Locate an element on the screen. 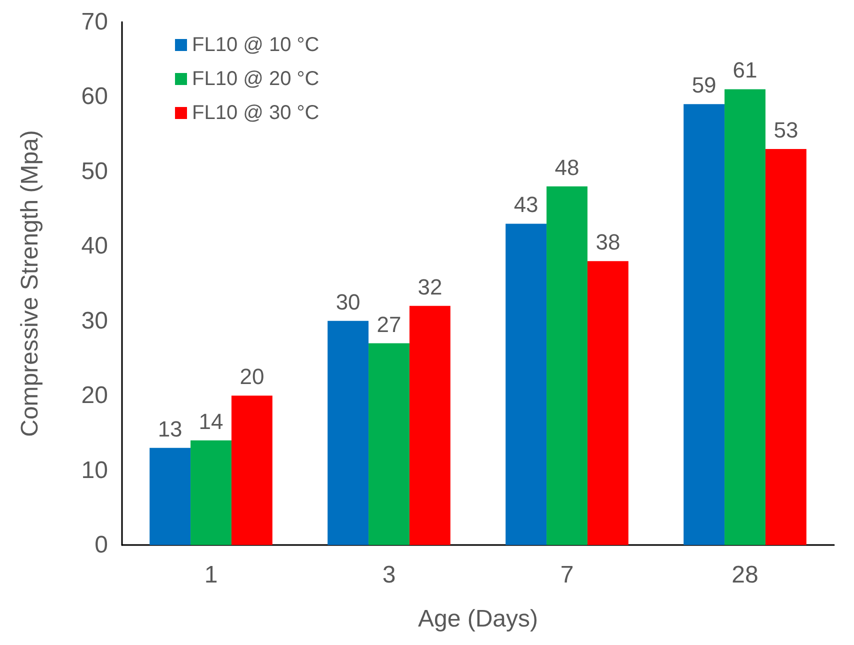 The height and width of the screenshot is (645, 854). y-axis-title: Compressive Strength (Mpa) is located at coordinates (30, 283).